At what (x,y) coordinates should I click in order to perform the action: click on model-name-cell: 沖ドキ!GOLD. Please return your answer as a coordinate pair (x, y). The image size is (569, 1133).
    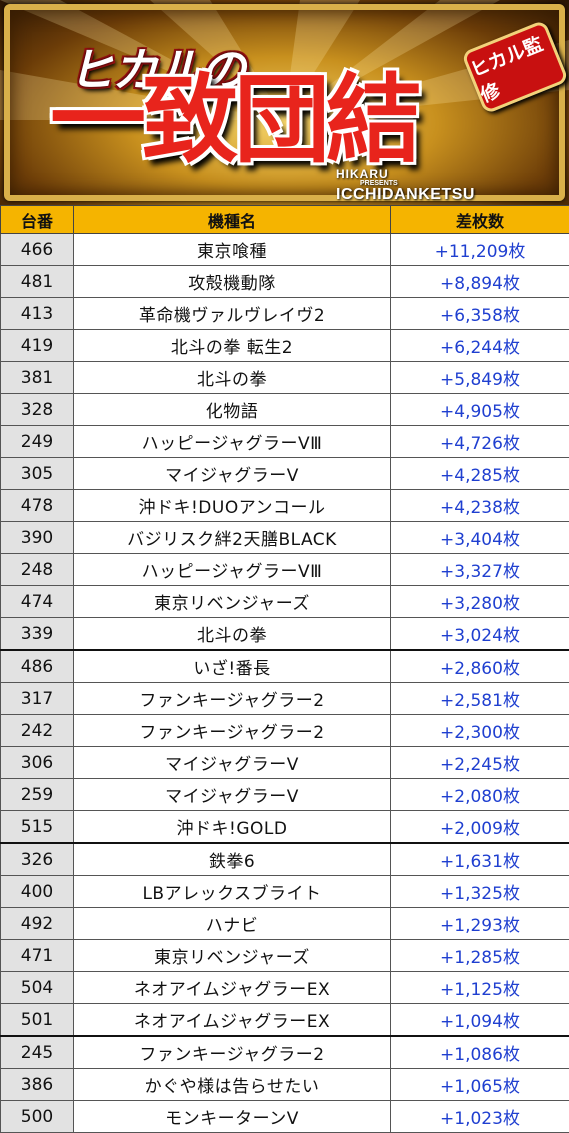
    Looking at the image, I should click on (232, 827).